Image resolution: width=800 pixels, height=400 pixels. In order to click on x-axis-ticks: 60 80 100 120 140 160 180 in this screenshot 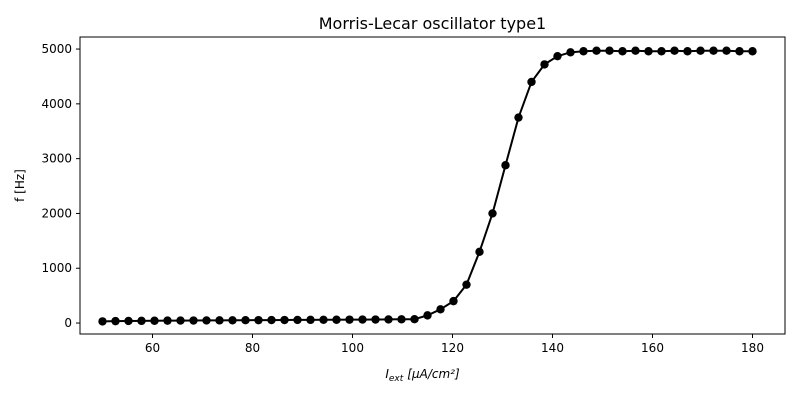, I will do `click(454, 344)`.